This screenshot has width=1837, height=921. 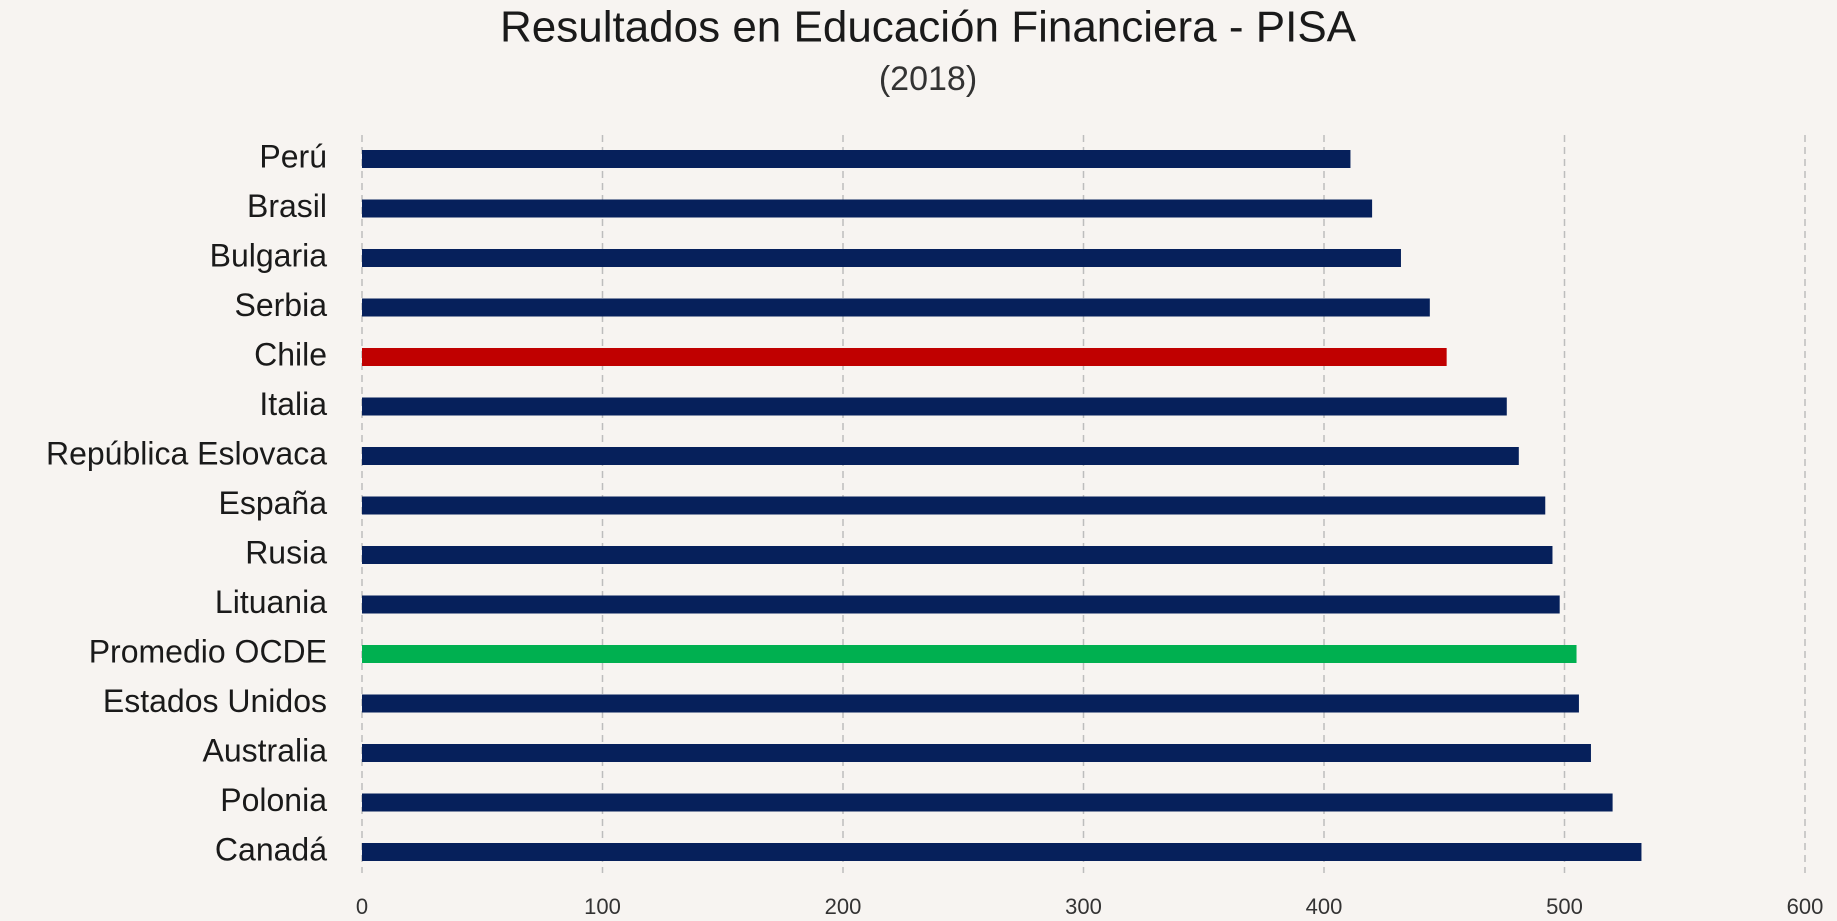 I want to click on chart-subtitle: (2018), so click(x=928, y=79).